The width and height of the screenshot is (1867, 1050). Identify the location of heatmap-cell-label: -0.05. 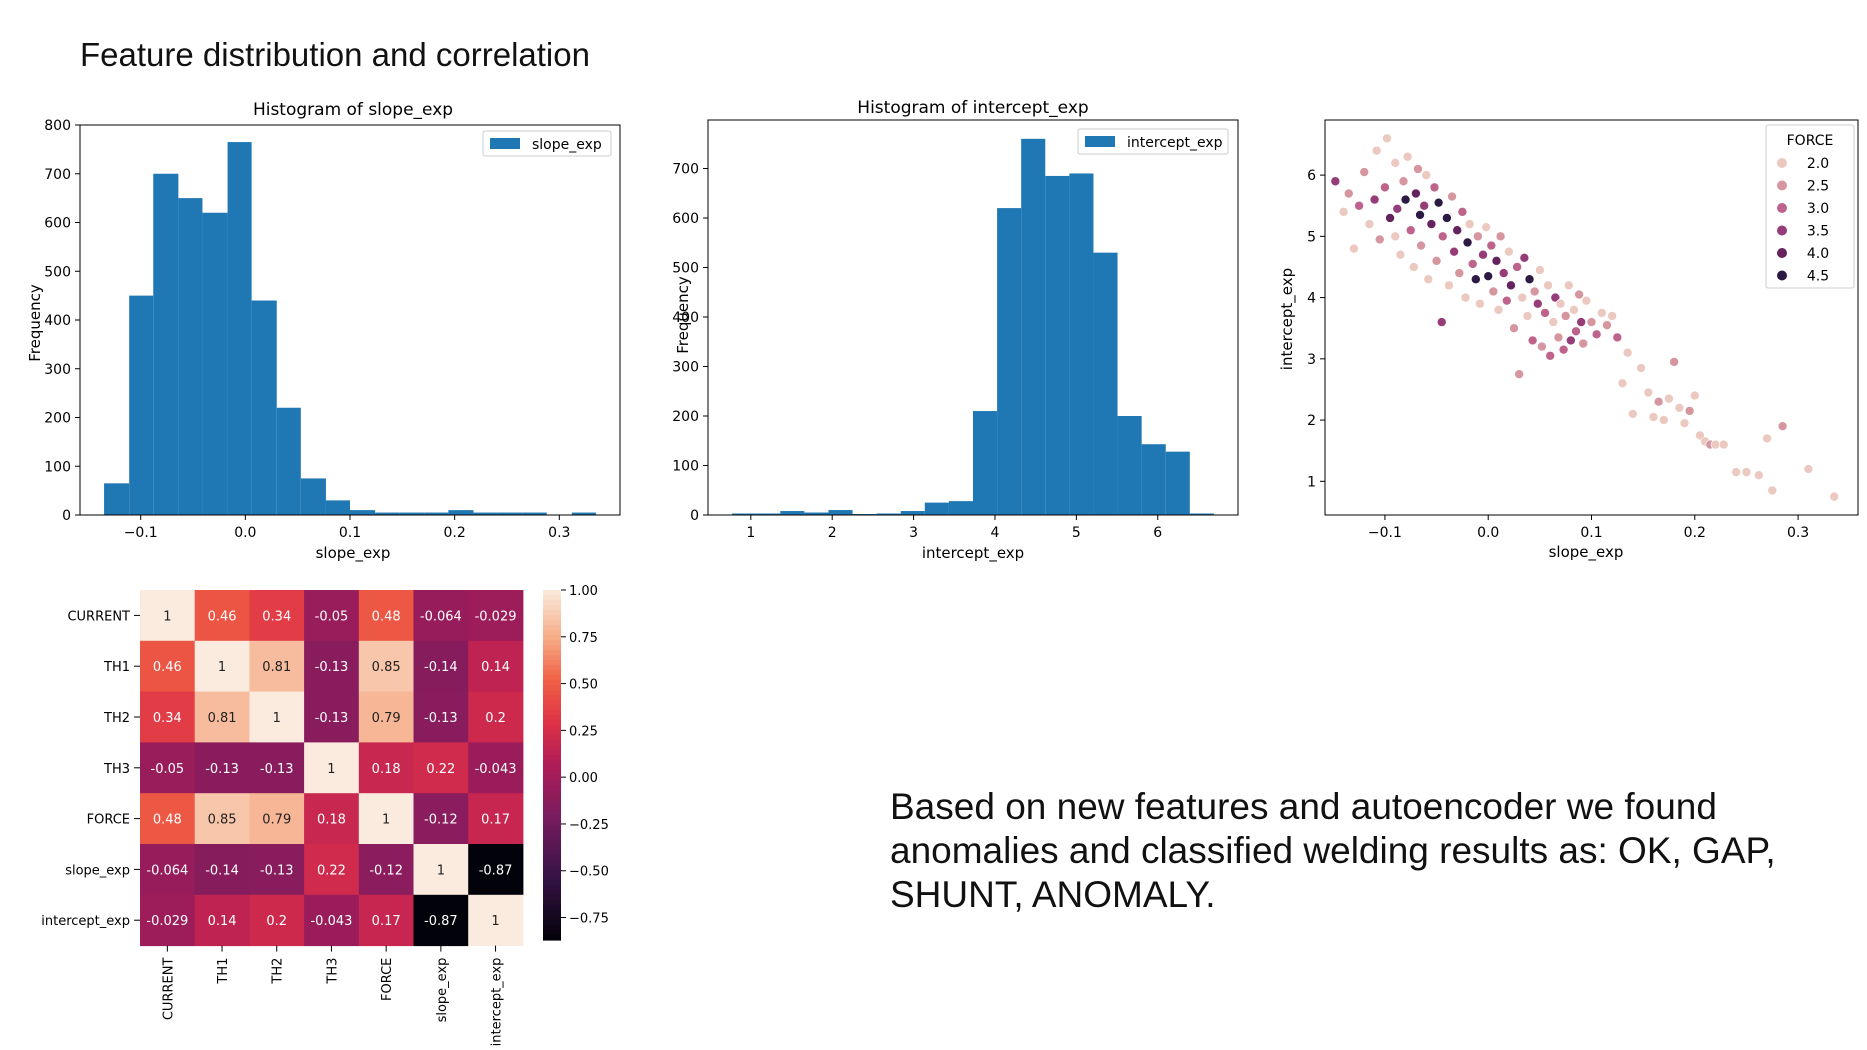
(332, 616).